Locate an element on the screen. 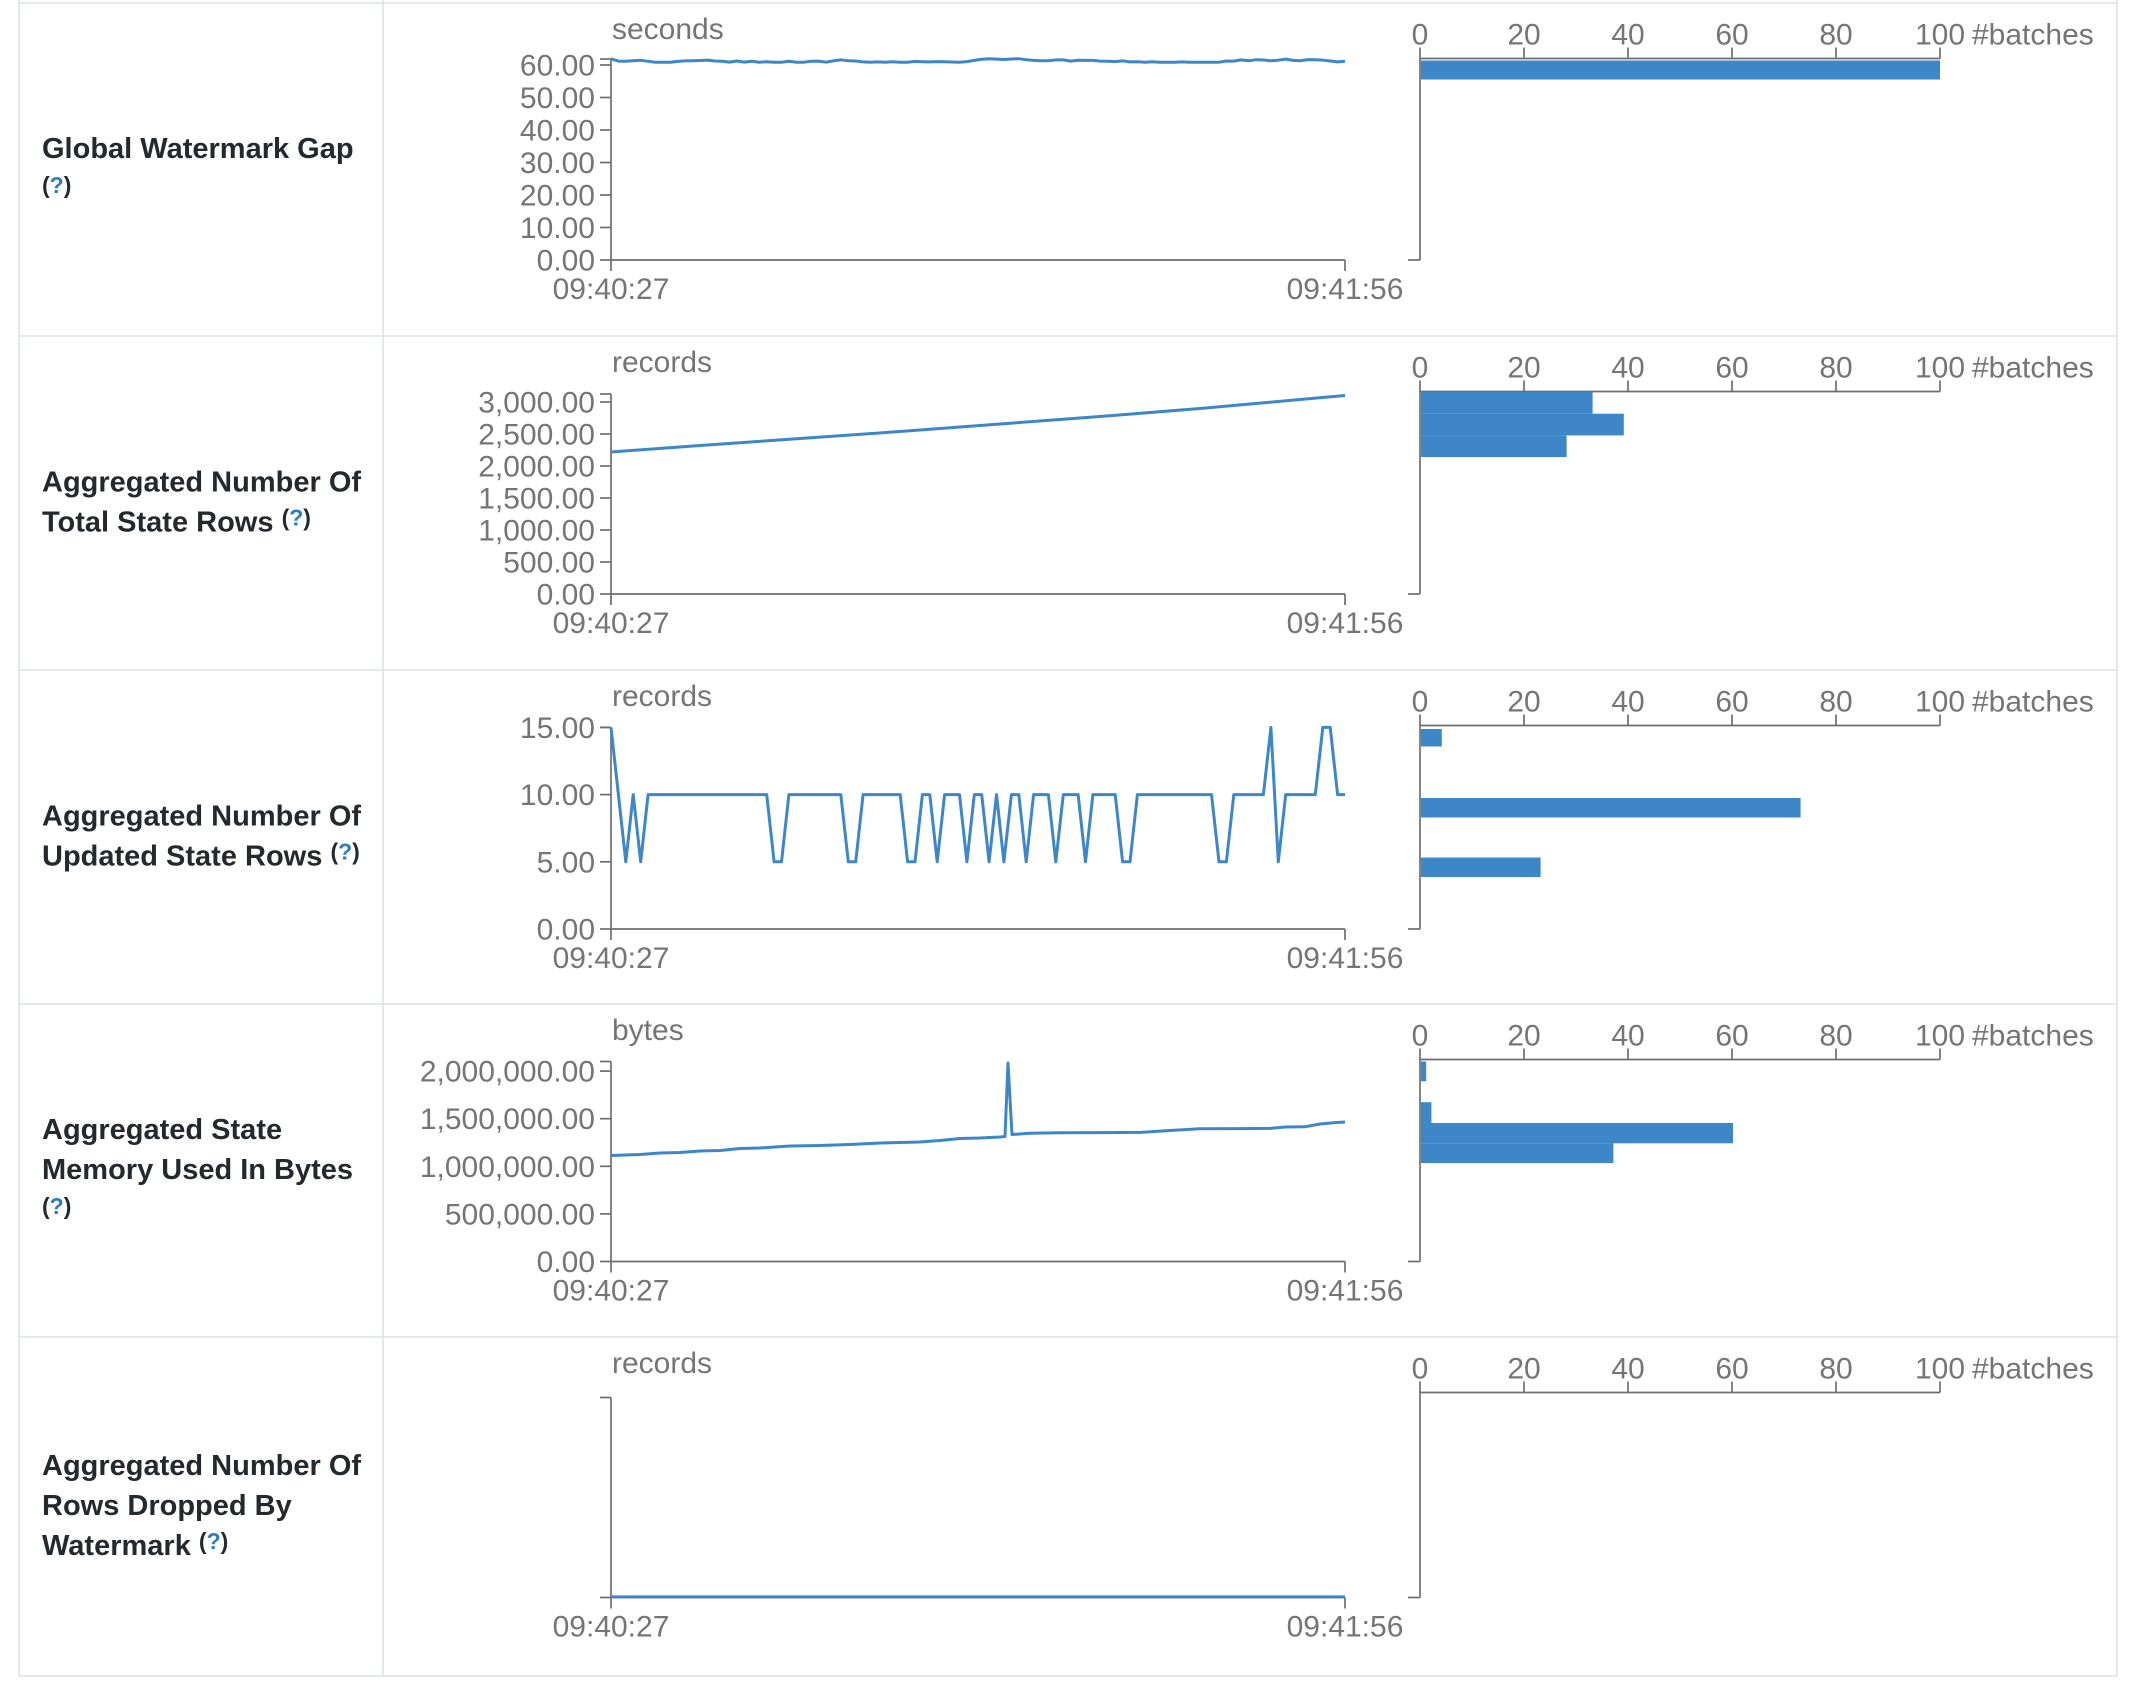  svg-text: 500,000.00 is located at coordinates (520, 1214).